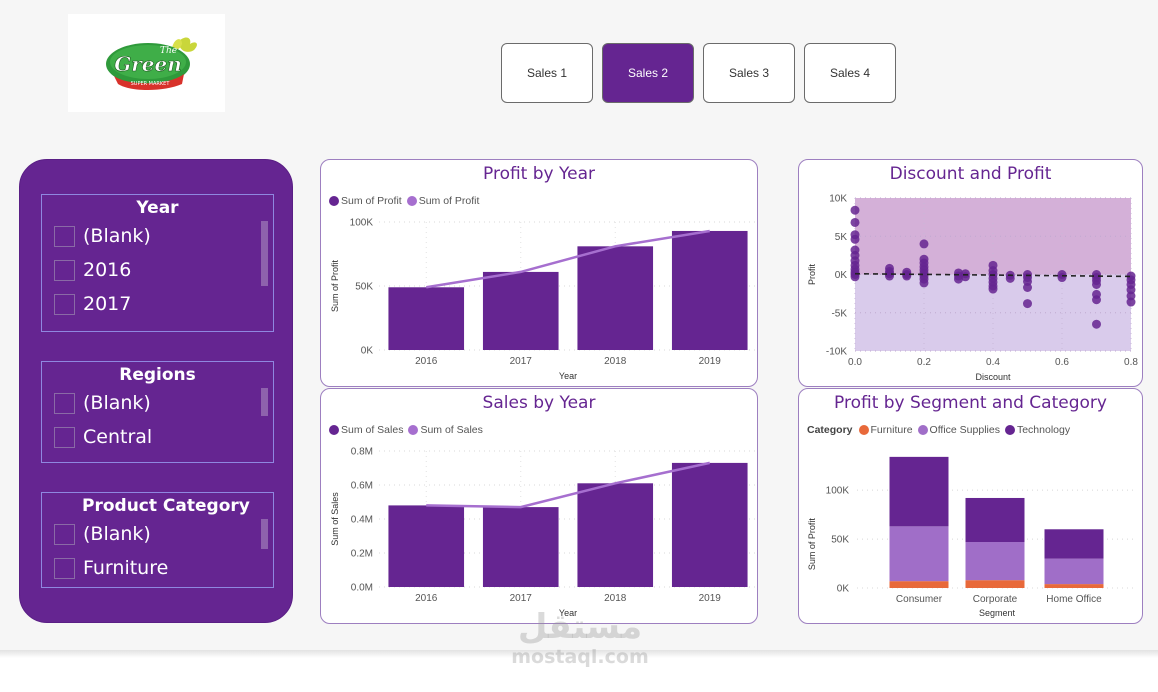 The height and width of the screenshot is (692, 1158). What do you see at coordinates (539, 174) in the screenshot?
I see `chart-title: Profit by Year` at bounding box center [539, 174].